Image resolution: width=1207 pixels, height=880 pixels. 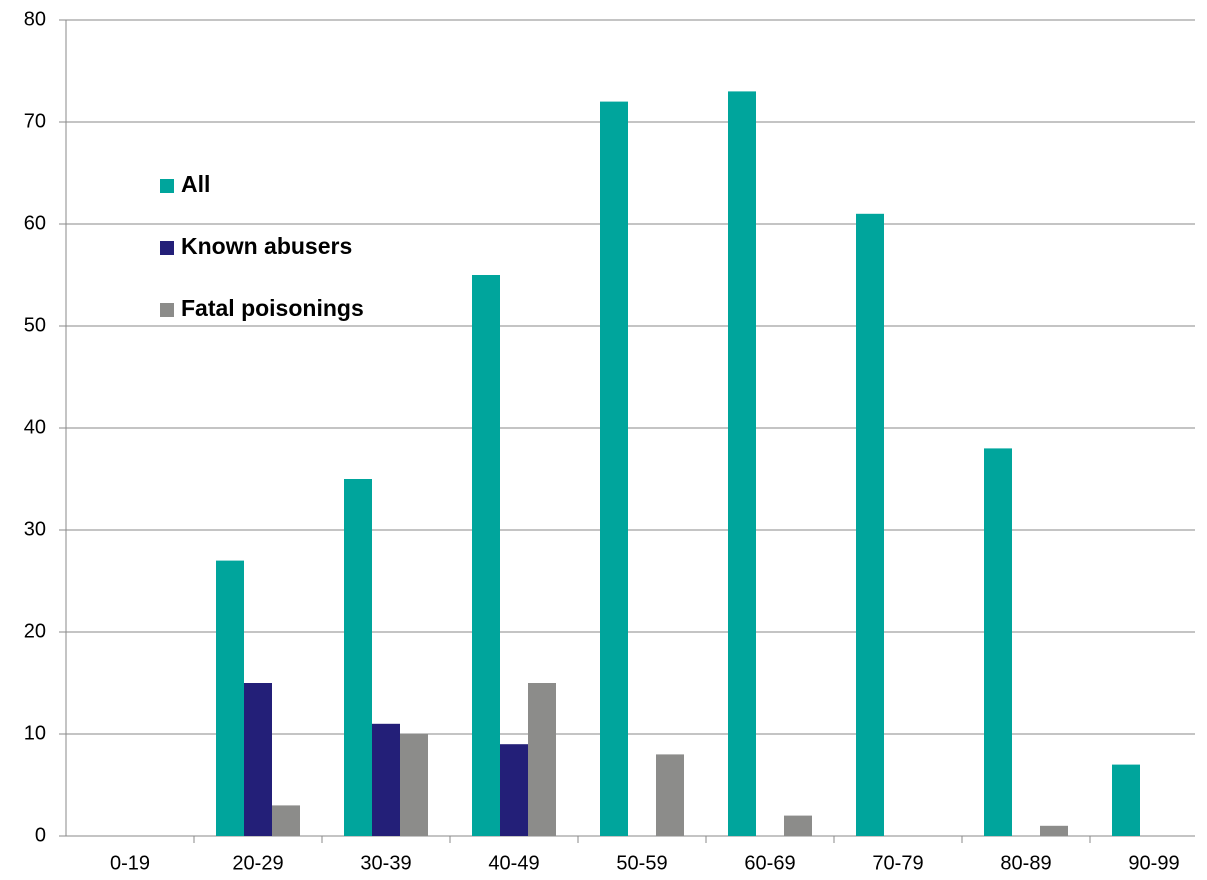 I want to click on y-tick-label: 30, so click(x=35, y=529).